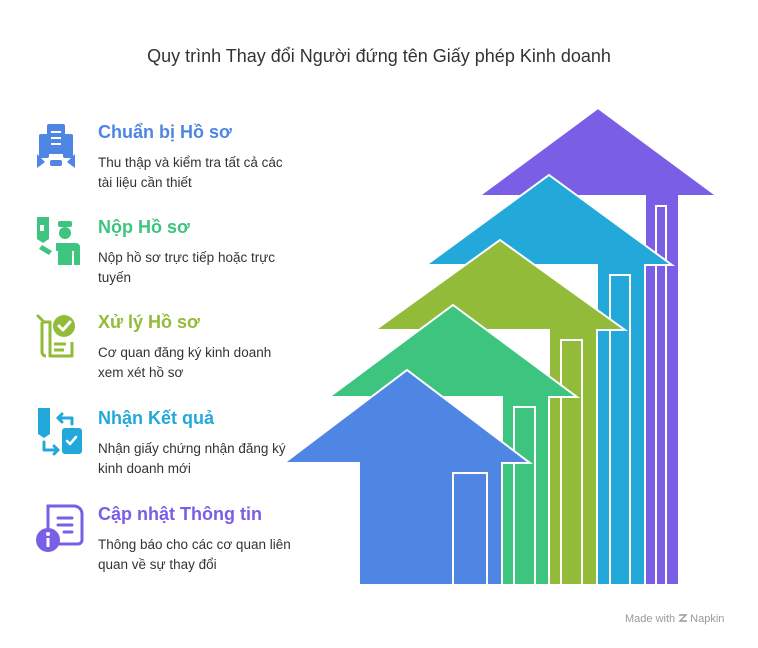 The height and width of the screenshot is (648, 758). What do you see at coordinates (185, 362) in the screenshot?
I see `step-description: Cơ quan đăng ký kinh doanh xem xét hồ sơ` at bounding box center [185, 362].